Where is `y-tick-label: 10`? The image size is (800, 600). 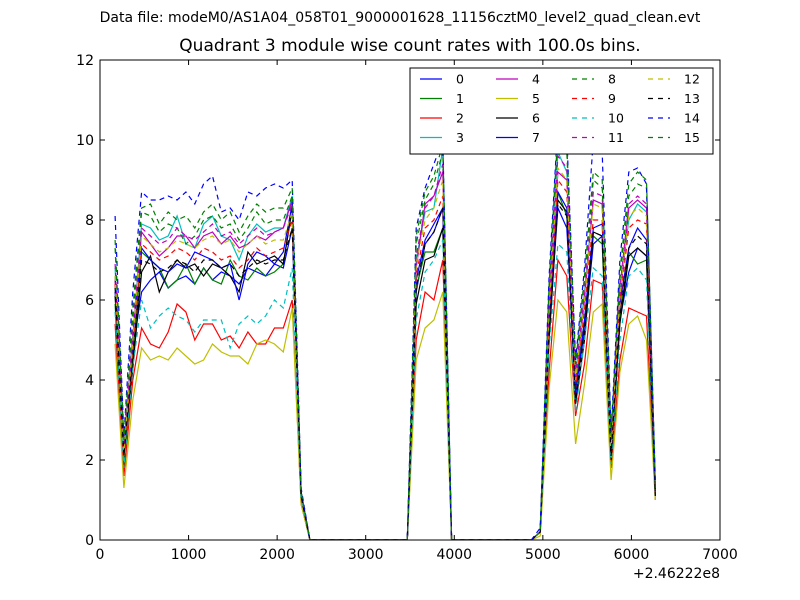 y-tick-label: 10 is located at coordinates (85, 141).